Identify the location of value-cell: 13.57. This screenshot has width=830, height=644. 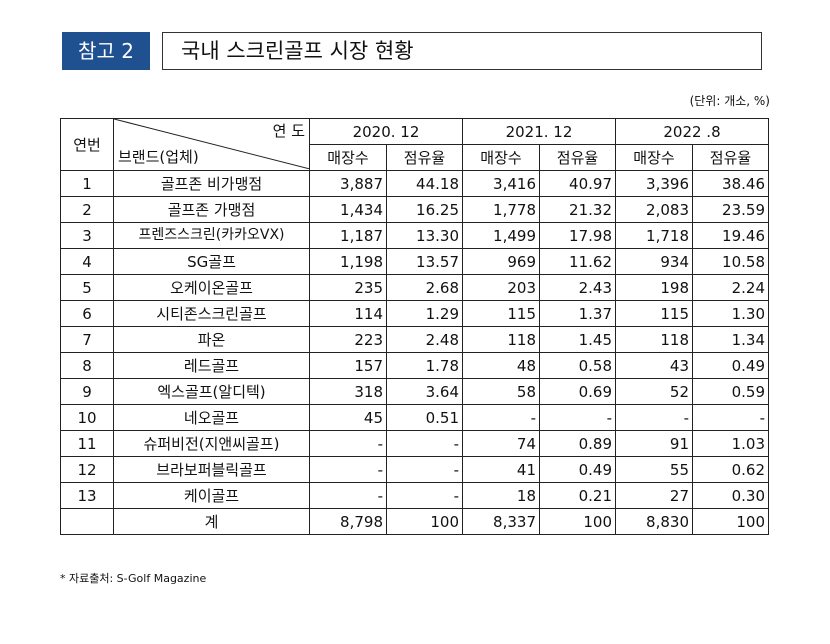
(424, 261).